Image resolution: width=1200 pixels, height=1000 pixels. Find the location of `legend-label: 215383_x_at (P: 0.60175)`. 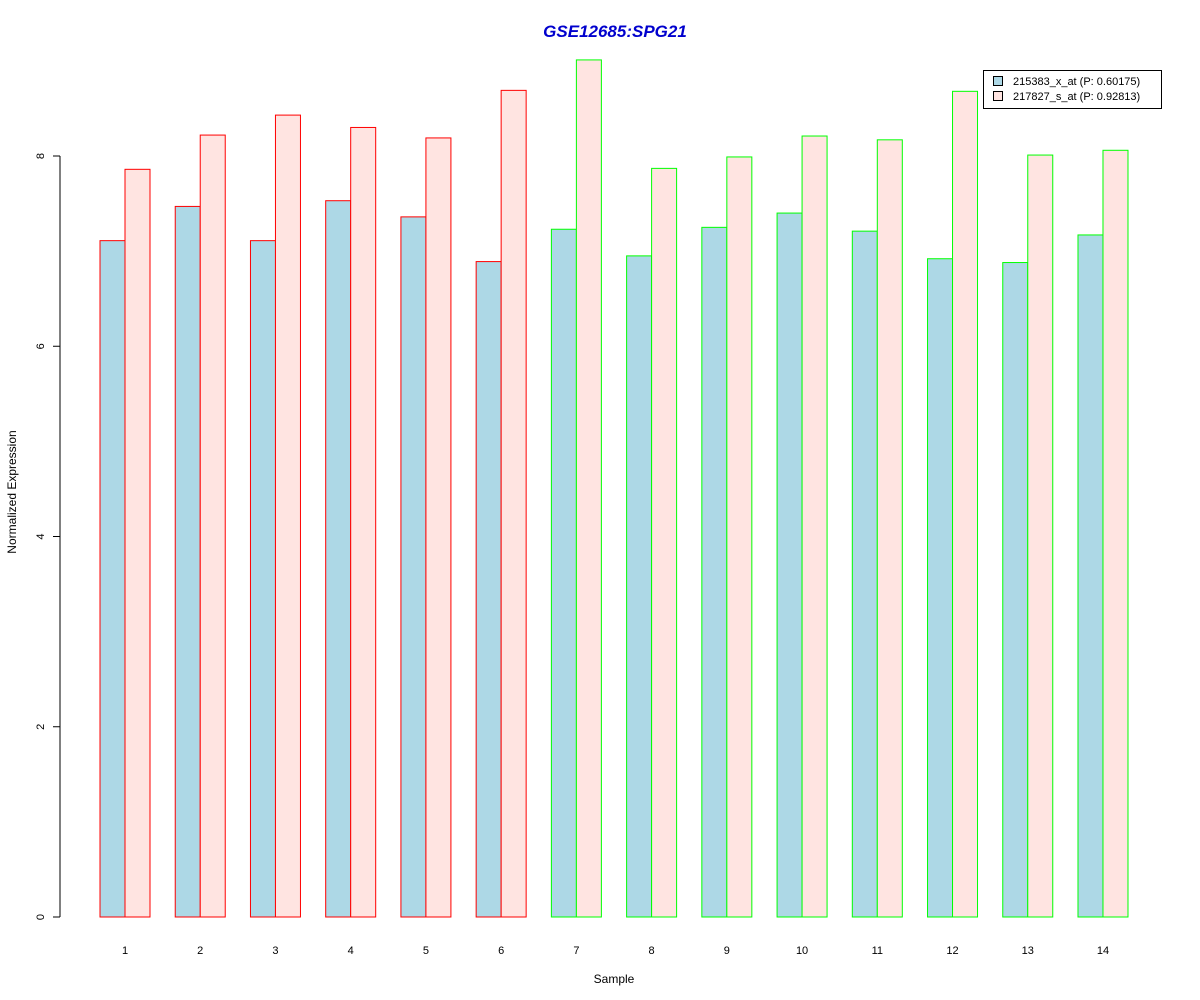

legend-label: 215383_x_at (P: 0.60175) is located at coordinates (1076, 82).